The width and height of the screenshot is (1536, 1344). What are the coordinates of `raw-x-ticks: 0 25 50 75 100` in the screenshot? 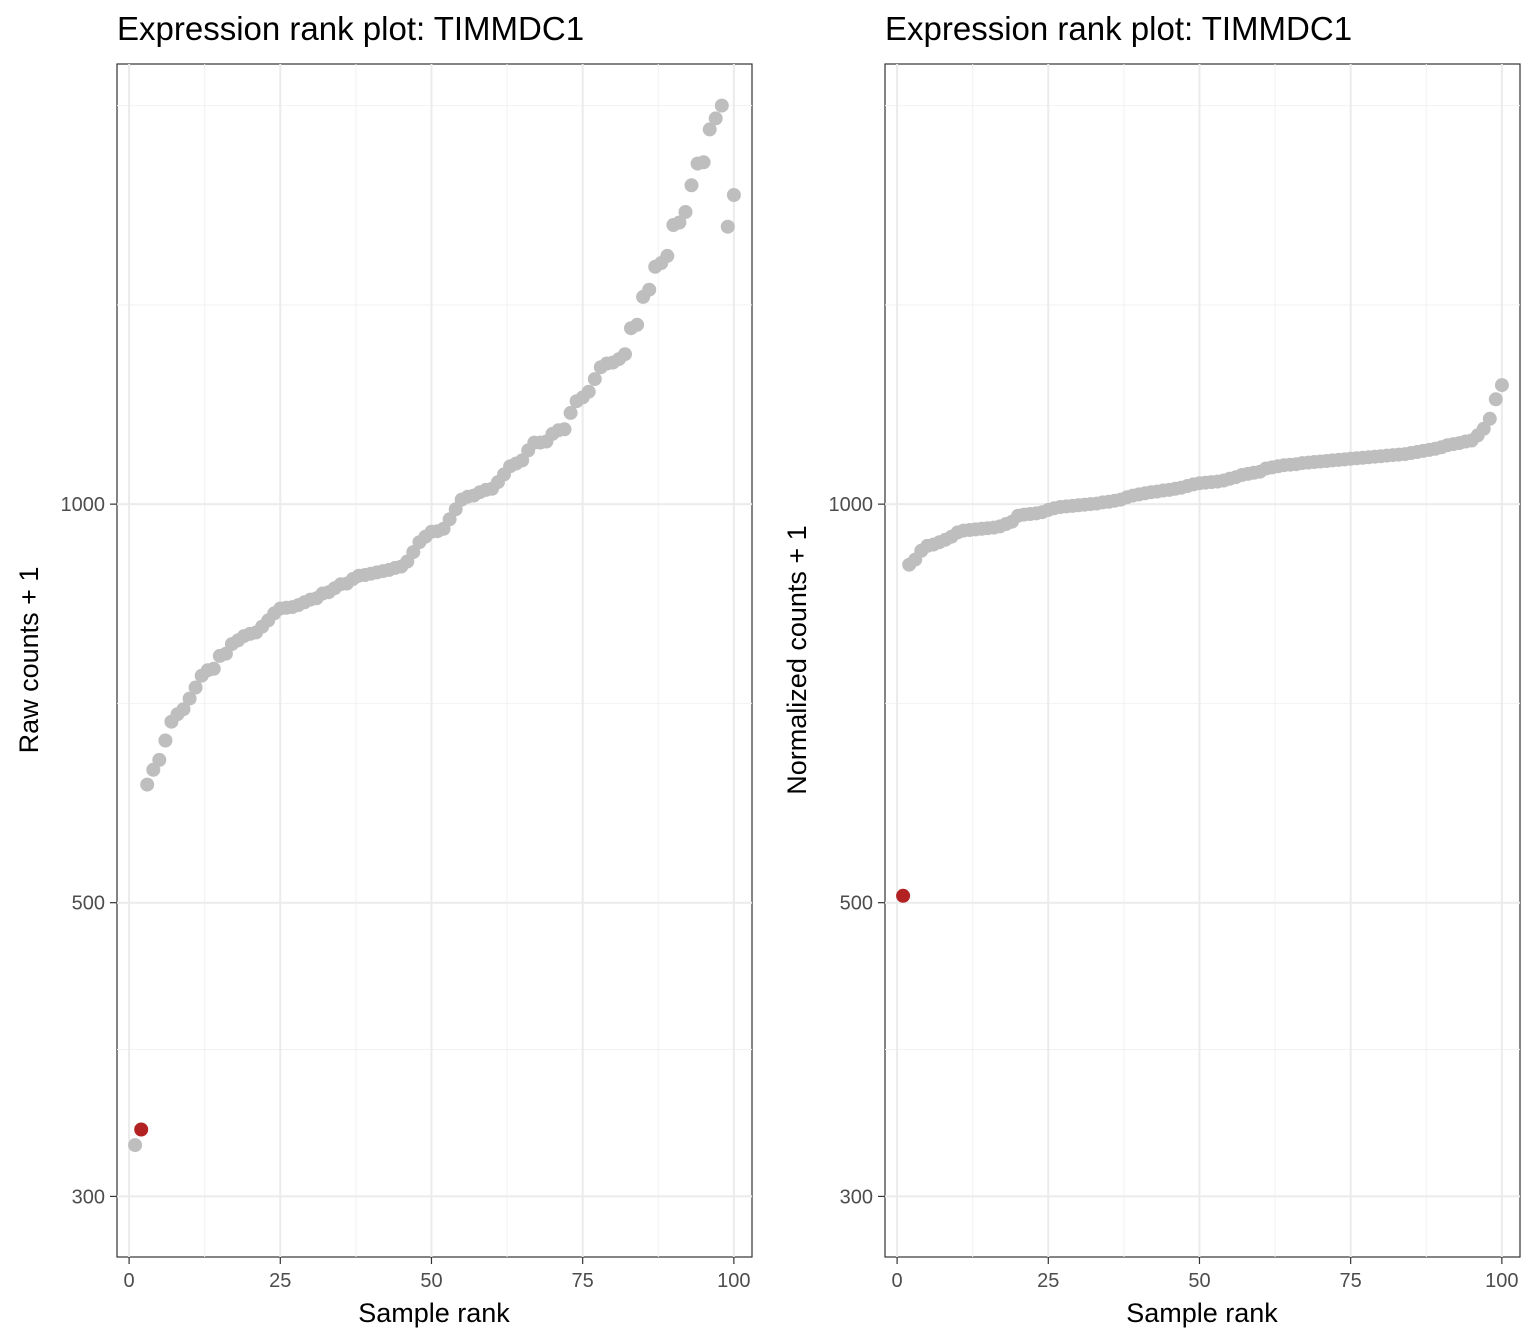 It's located at (437, 1274).